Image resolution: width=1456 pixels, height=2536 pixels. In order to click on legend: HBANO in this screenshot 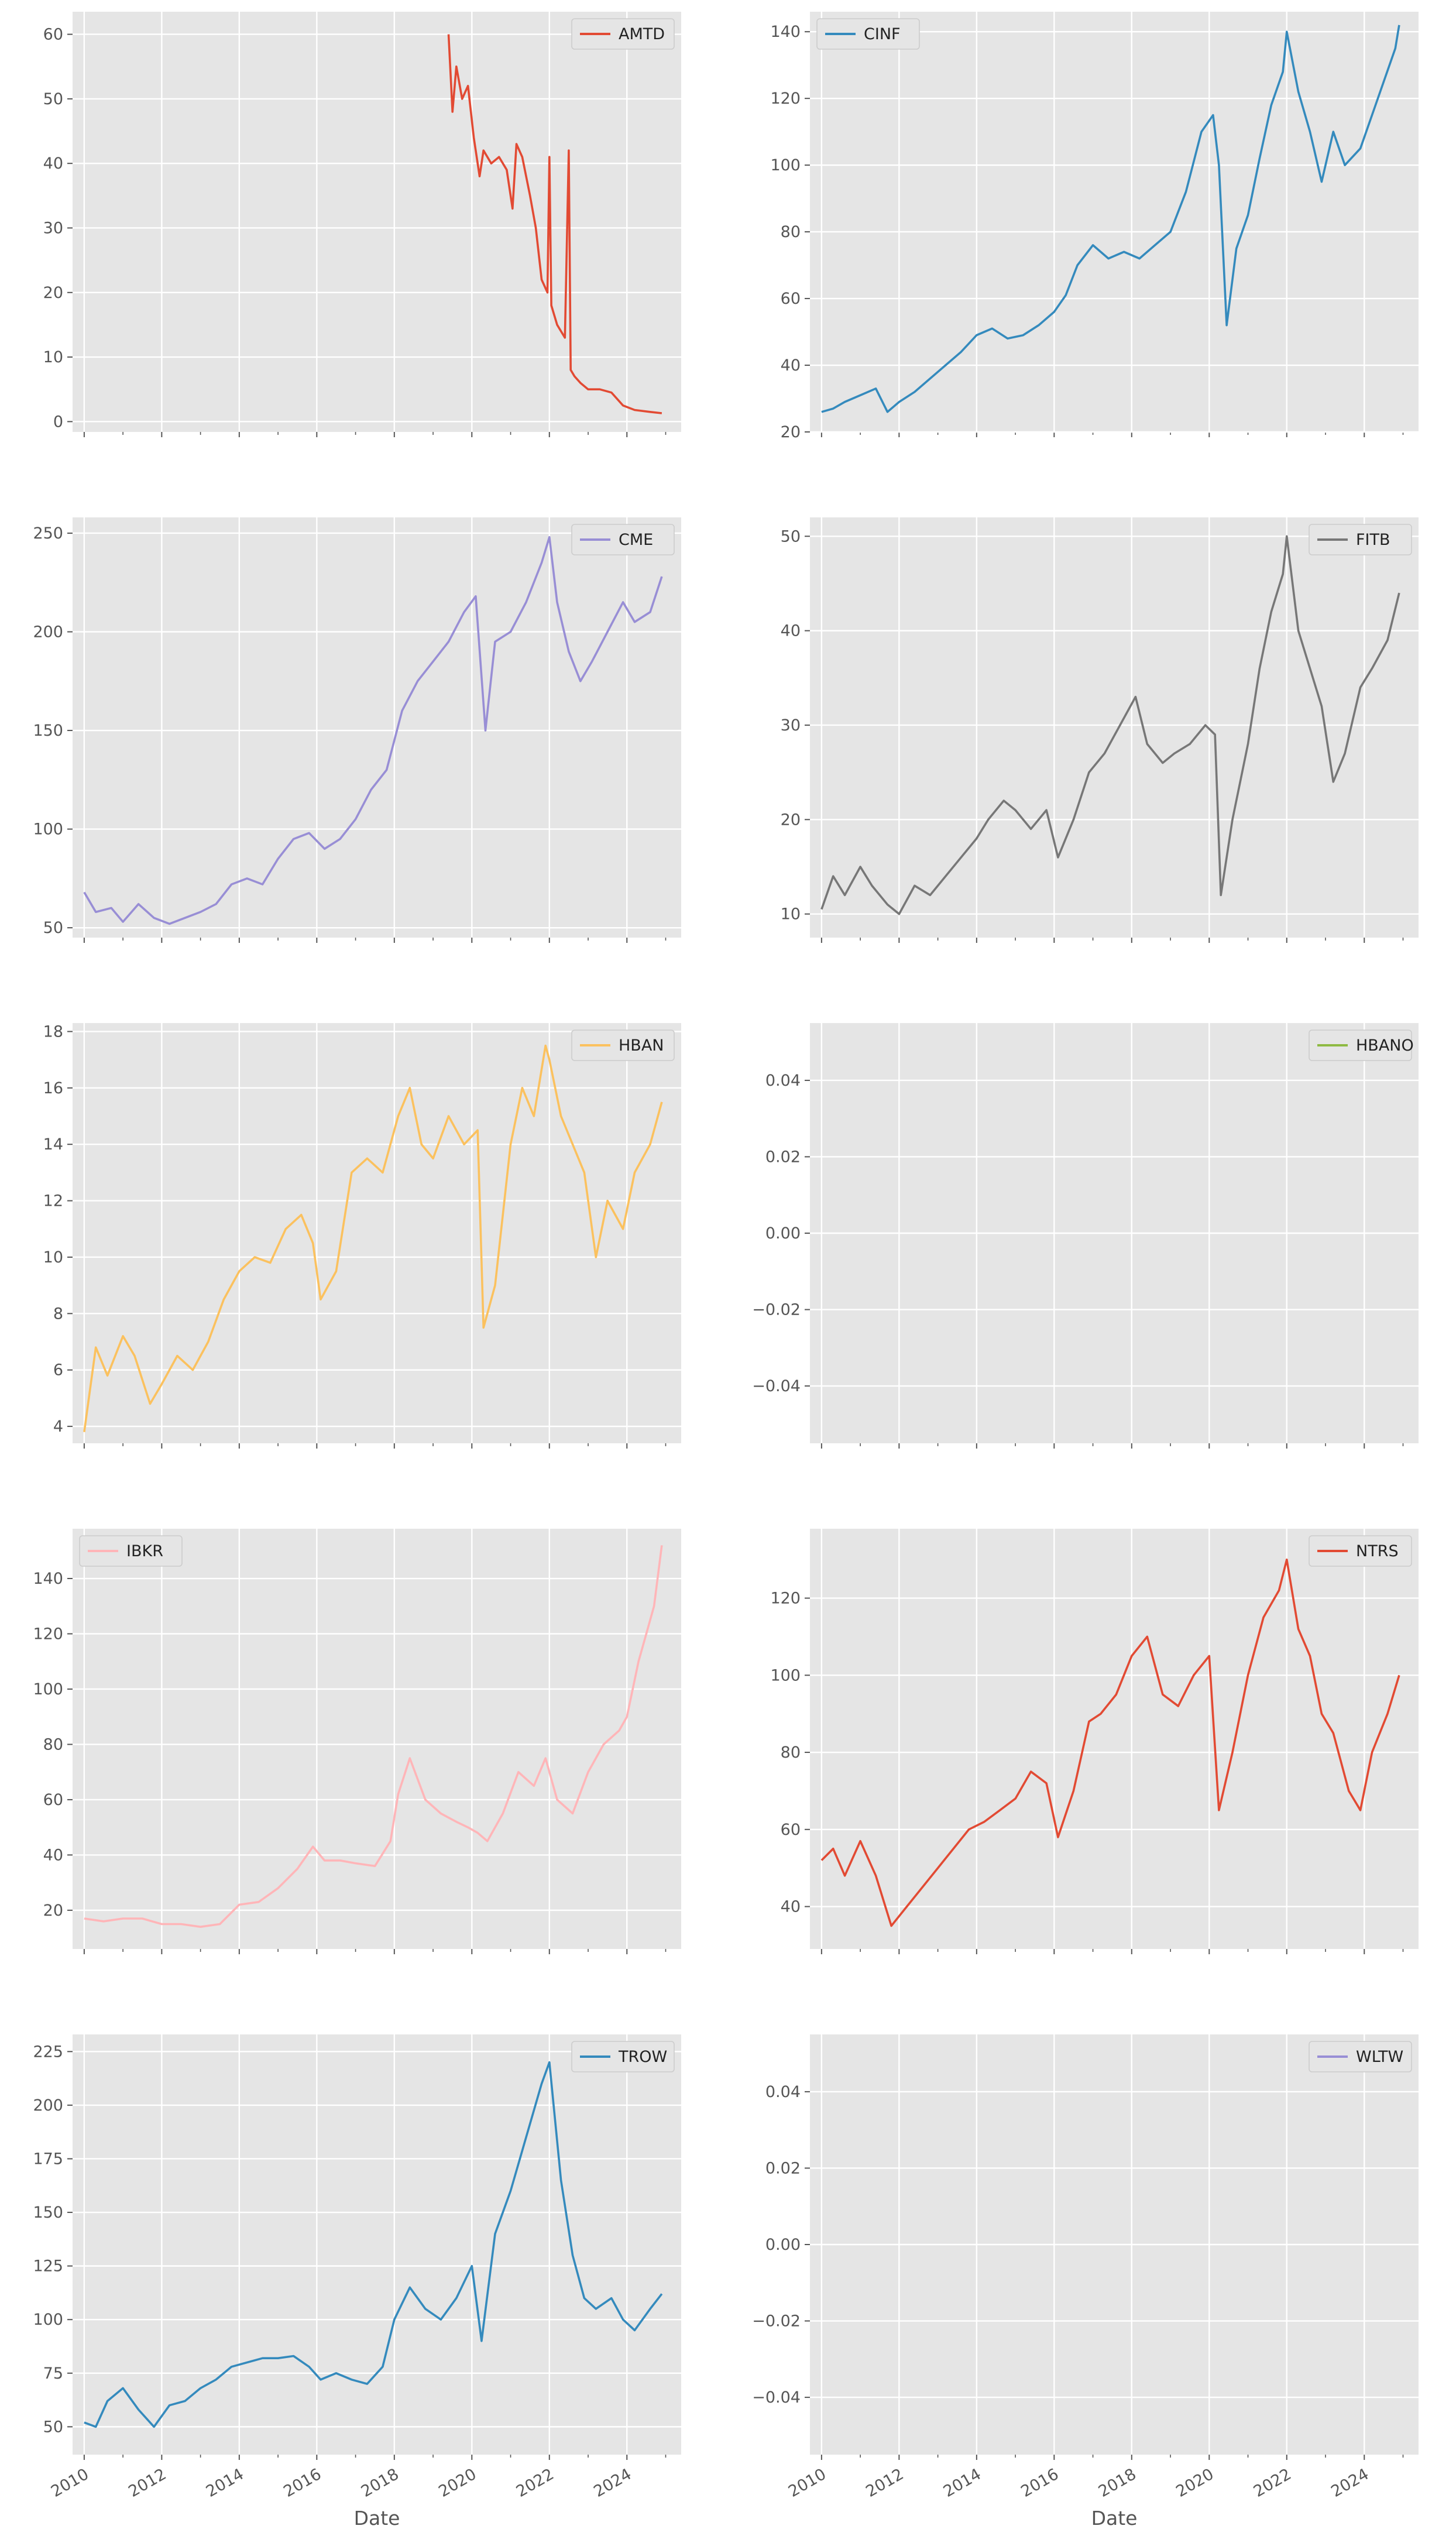, I will do `click(1361, 1045)`.